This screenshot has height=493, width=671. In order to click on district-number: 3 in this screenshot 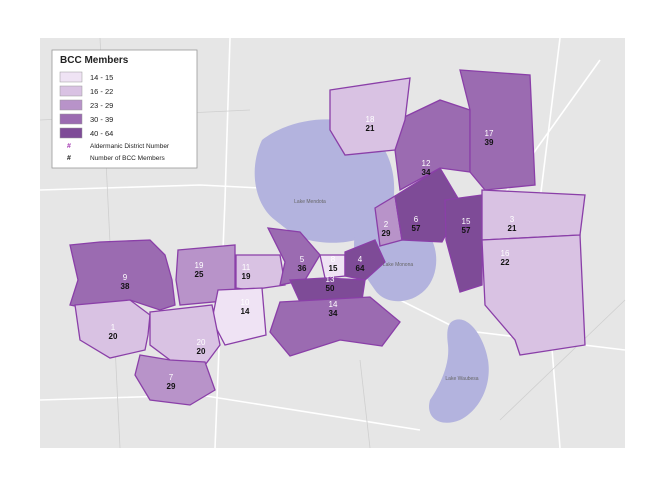, I will do `click(512, 219)`.